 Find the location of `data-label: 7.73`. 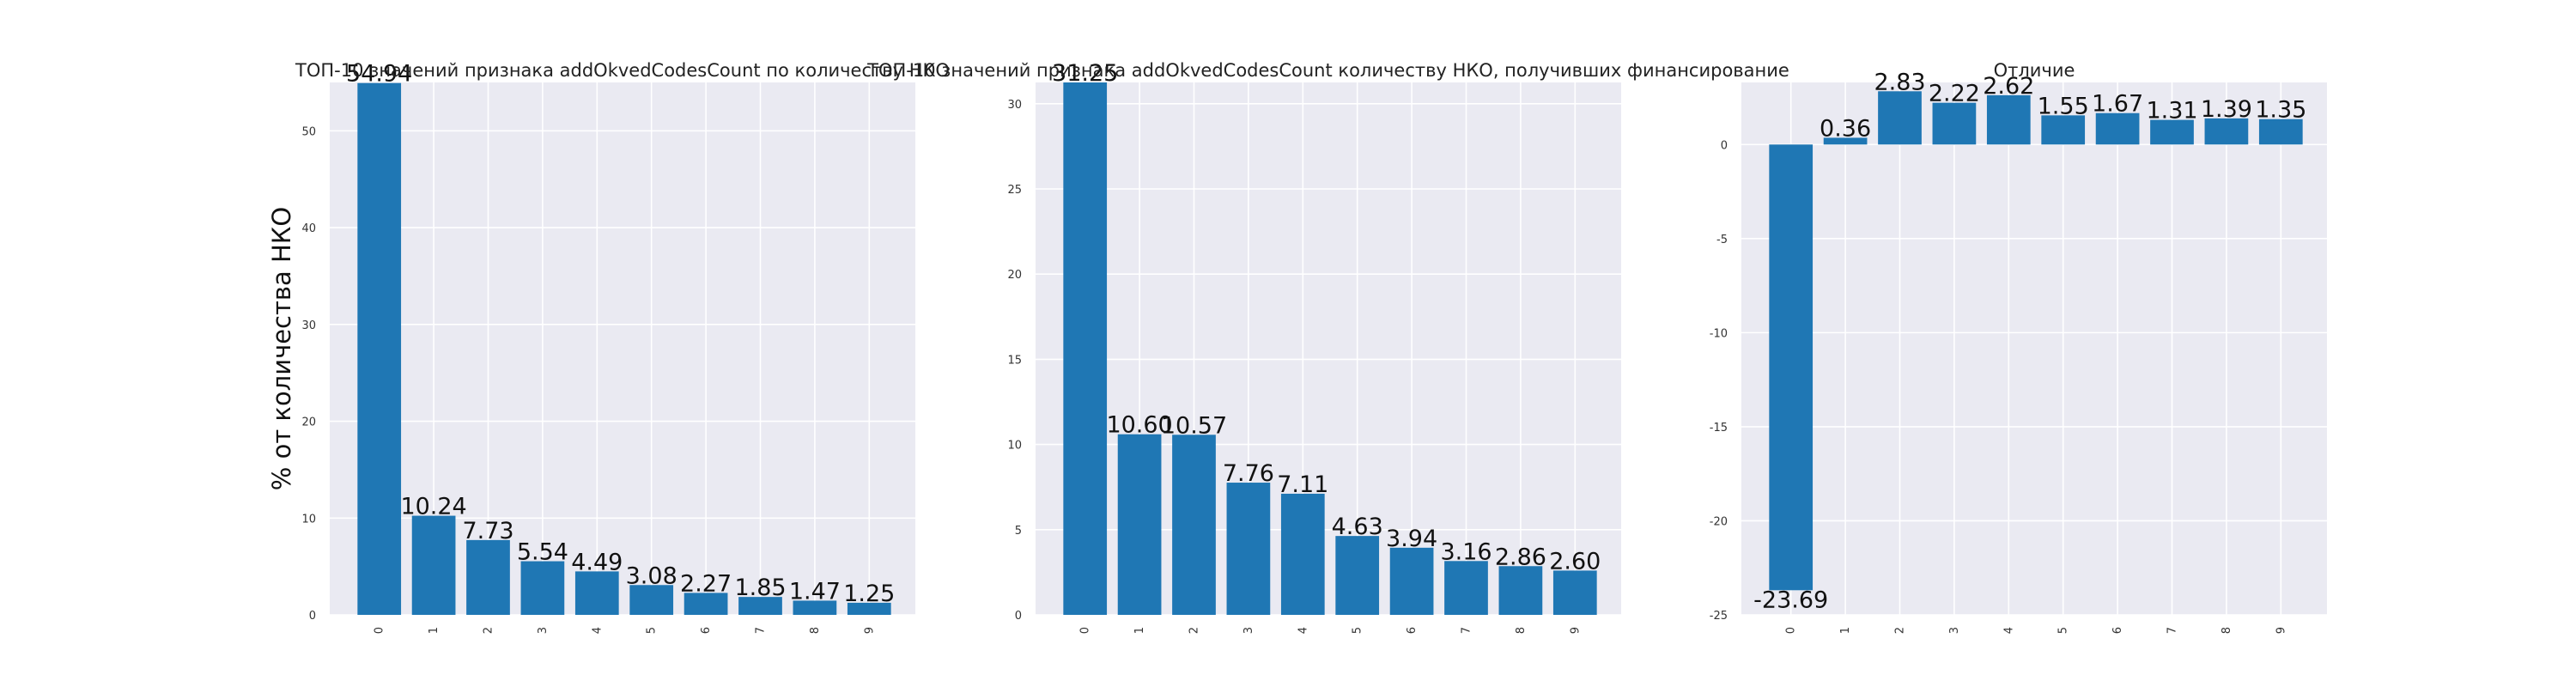

data-label: 7.73 is located at coordinates (488, 531).